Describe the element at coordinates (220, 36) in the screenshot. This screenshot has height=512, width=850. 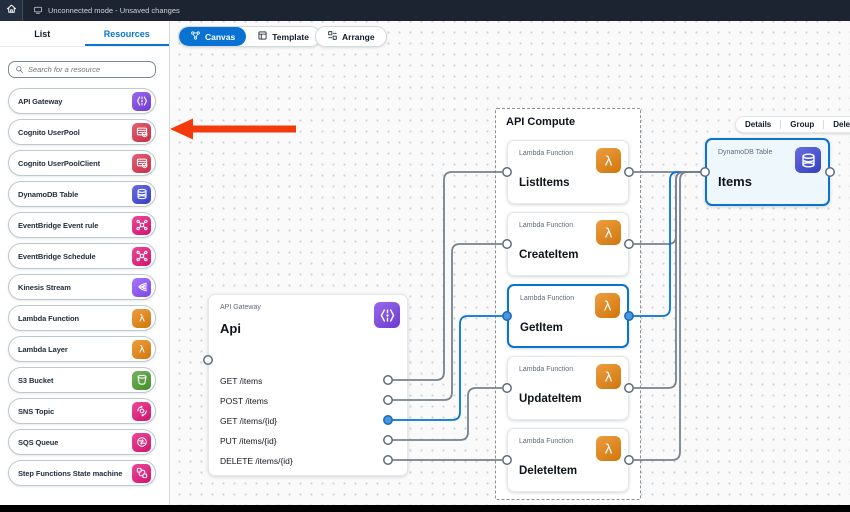
I see `canvas-view-label: Canvas` at that location.